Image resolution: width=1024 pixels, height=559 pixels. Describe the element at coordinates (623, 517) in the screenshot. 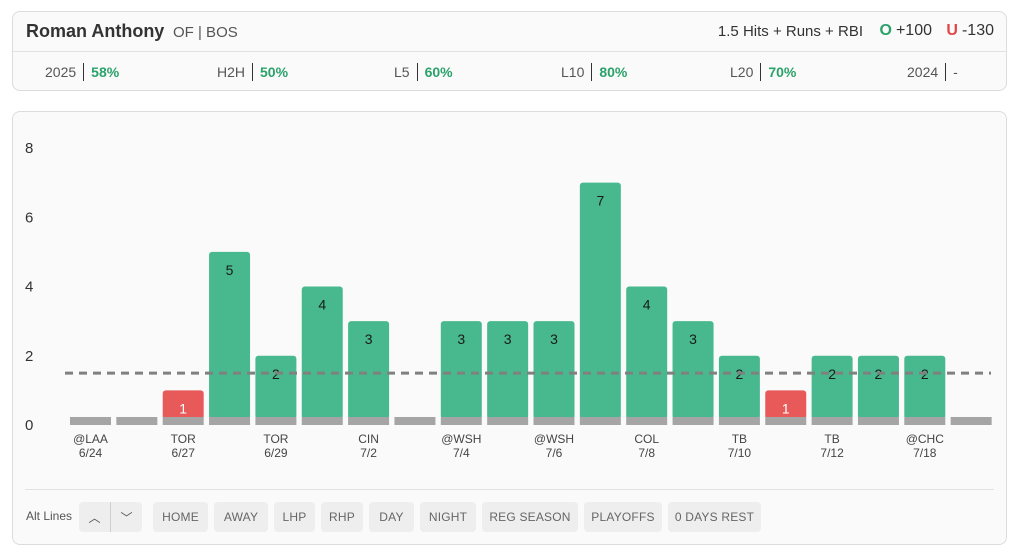

I see `filter-playoffs-button: PLAYOFFS` at that location.